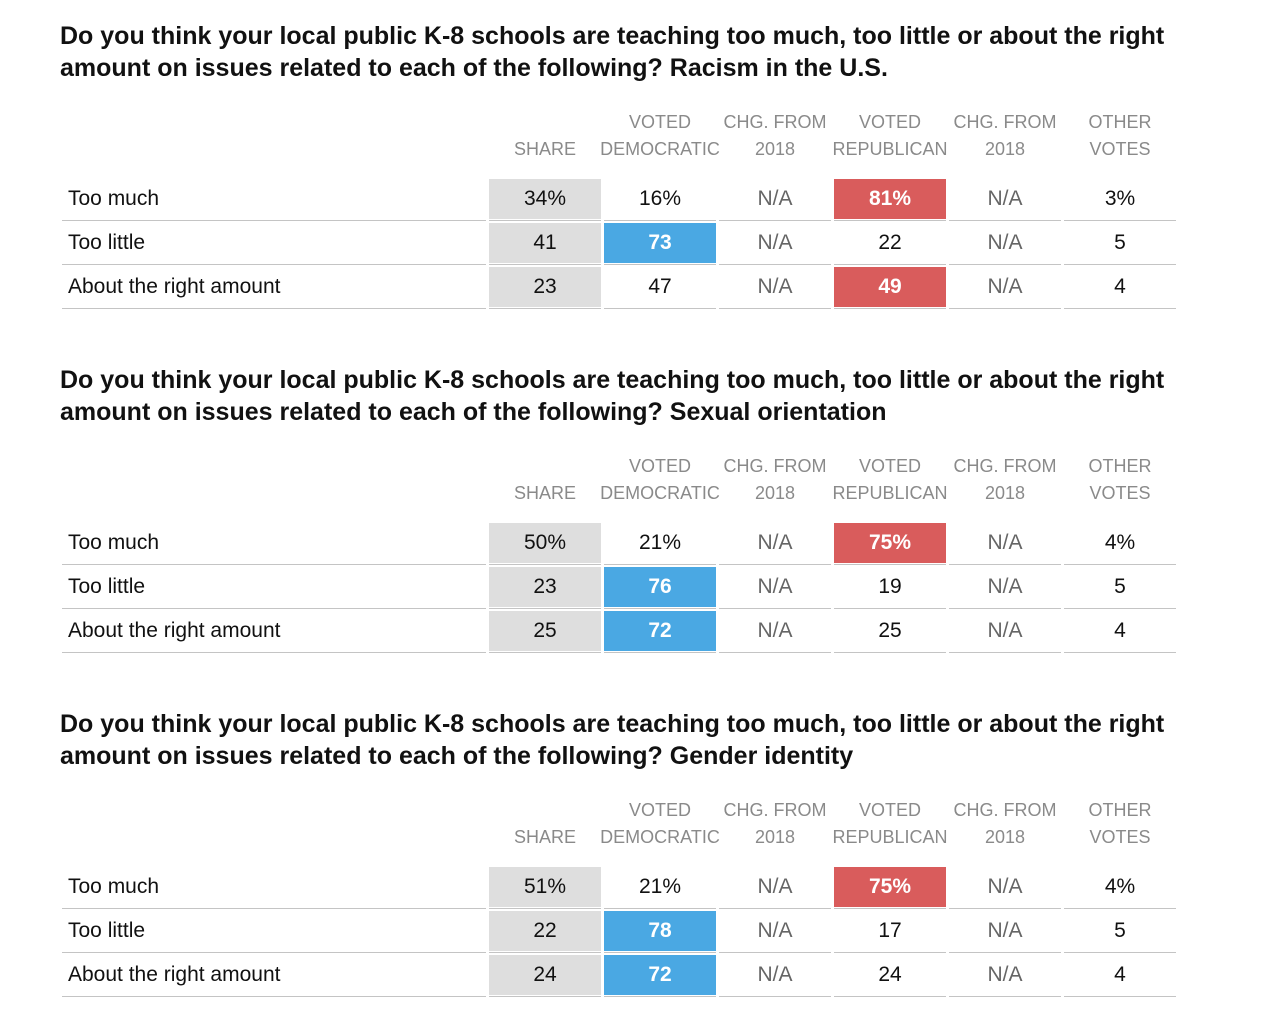 Image resolution: width=1264 pixels, height=1034 pixels. I want to click on table-row: About the right amount 24 72 N/A 24 N/A 4, so click(632, 976).